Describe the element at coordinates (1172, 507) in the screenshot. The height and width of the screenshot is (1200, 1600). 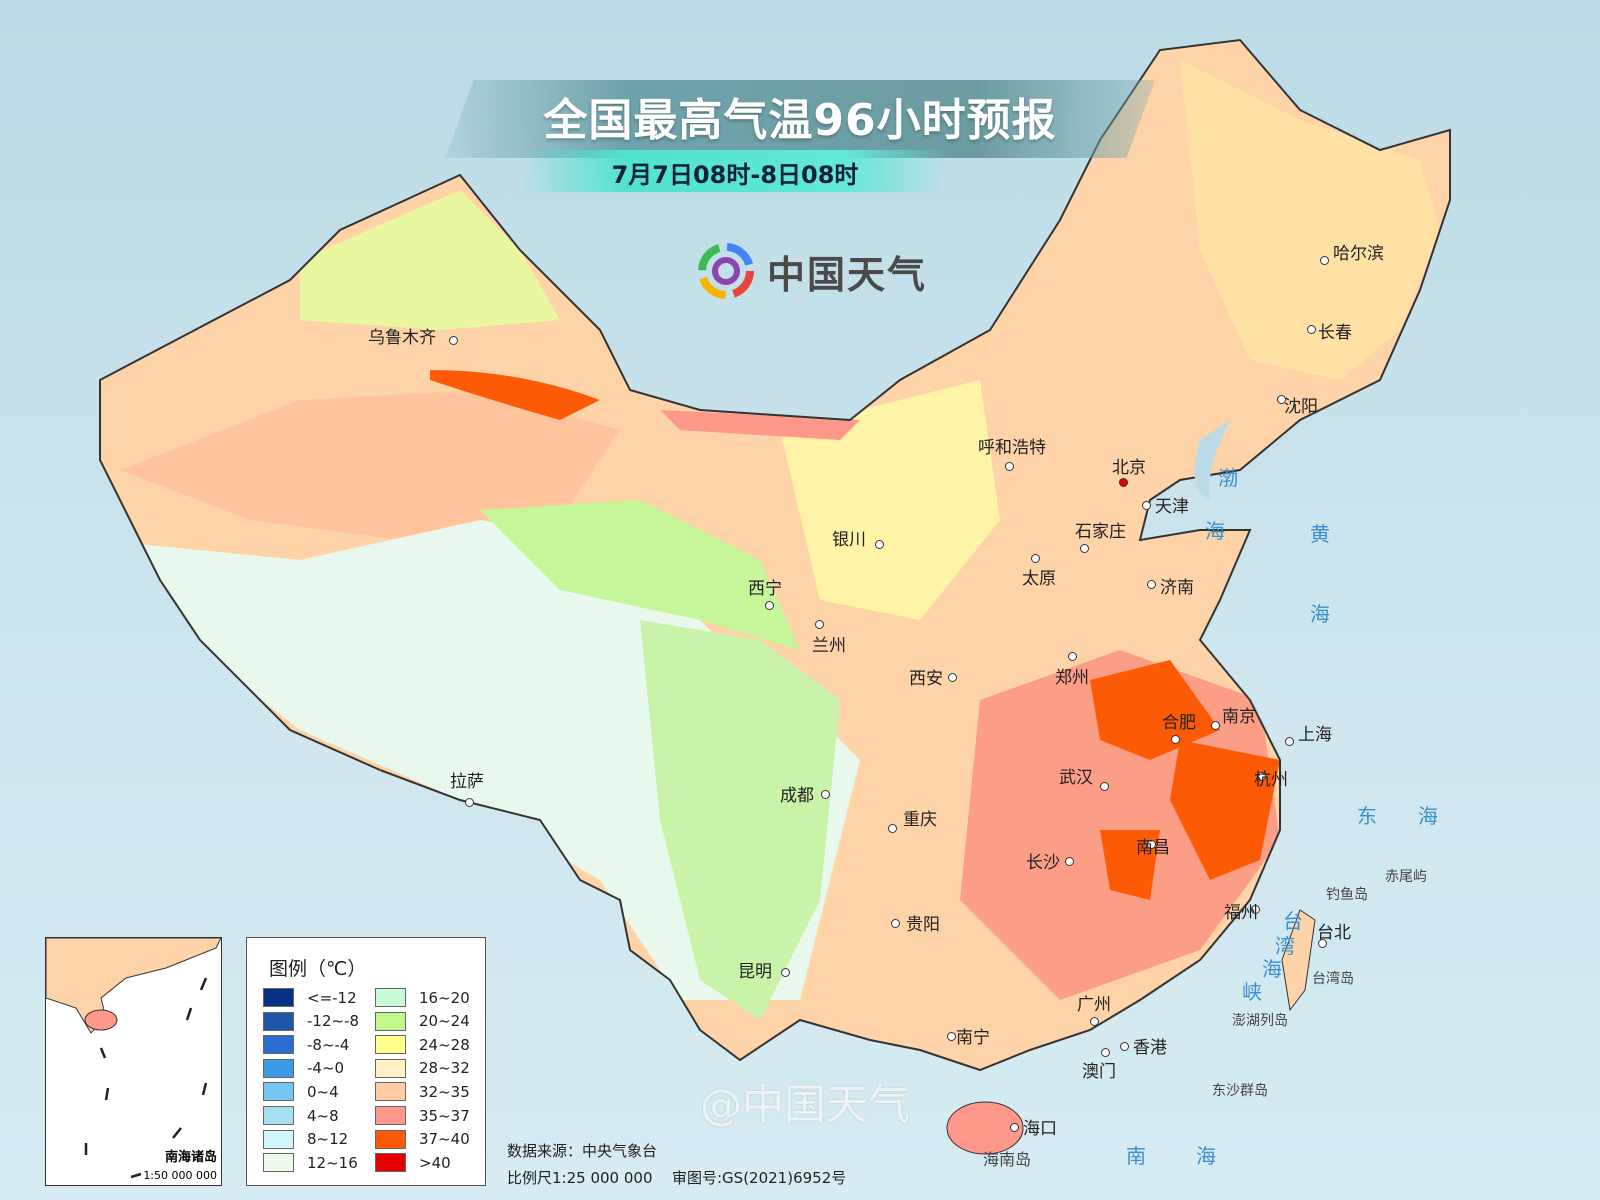
I see `city-label: 天津` at that location.